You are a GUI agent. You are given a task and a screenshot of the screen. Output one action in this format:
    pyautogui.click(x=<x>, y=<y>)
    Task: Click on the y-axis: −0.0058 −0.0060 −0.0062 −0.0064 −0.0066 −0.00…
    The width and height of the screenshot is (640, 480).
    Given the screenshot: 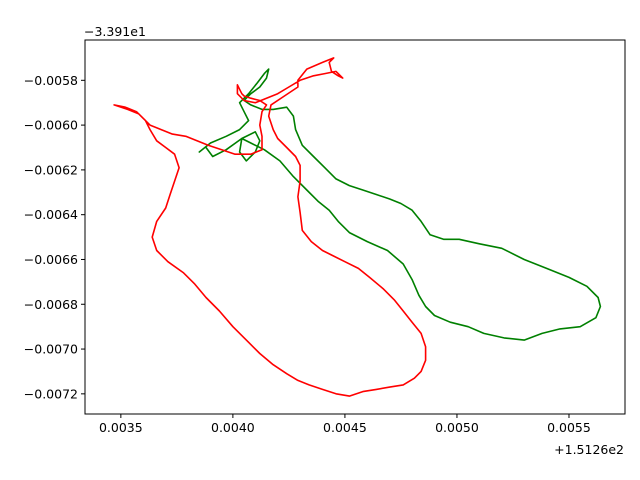 What is the action you would take?
    pyautogui.click(x=54, y=237)
    